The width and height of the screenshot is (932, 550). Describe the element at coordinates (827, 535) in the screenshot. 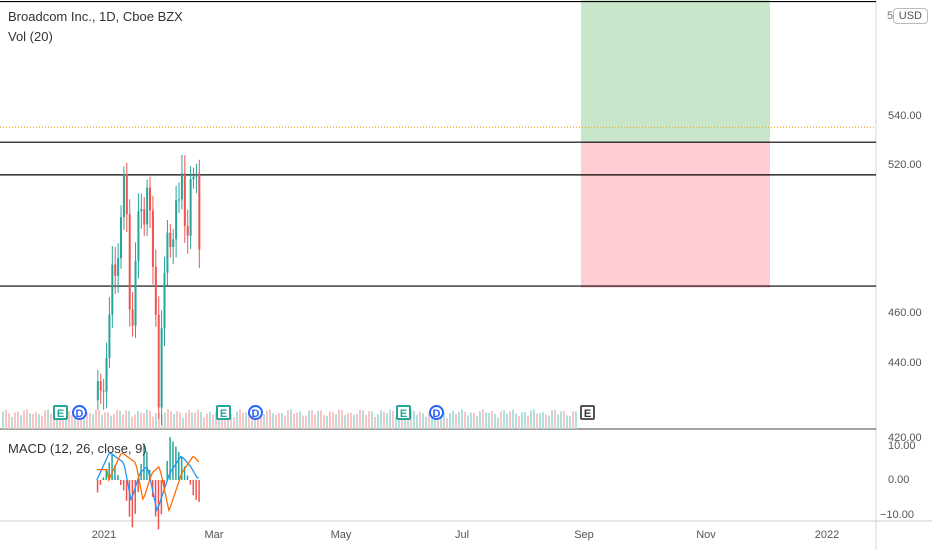

I see `x-tick-2022: 2022` at that location.